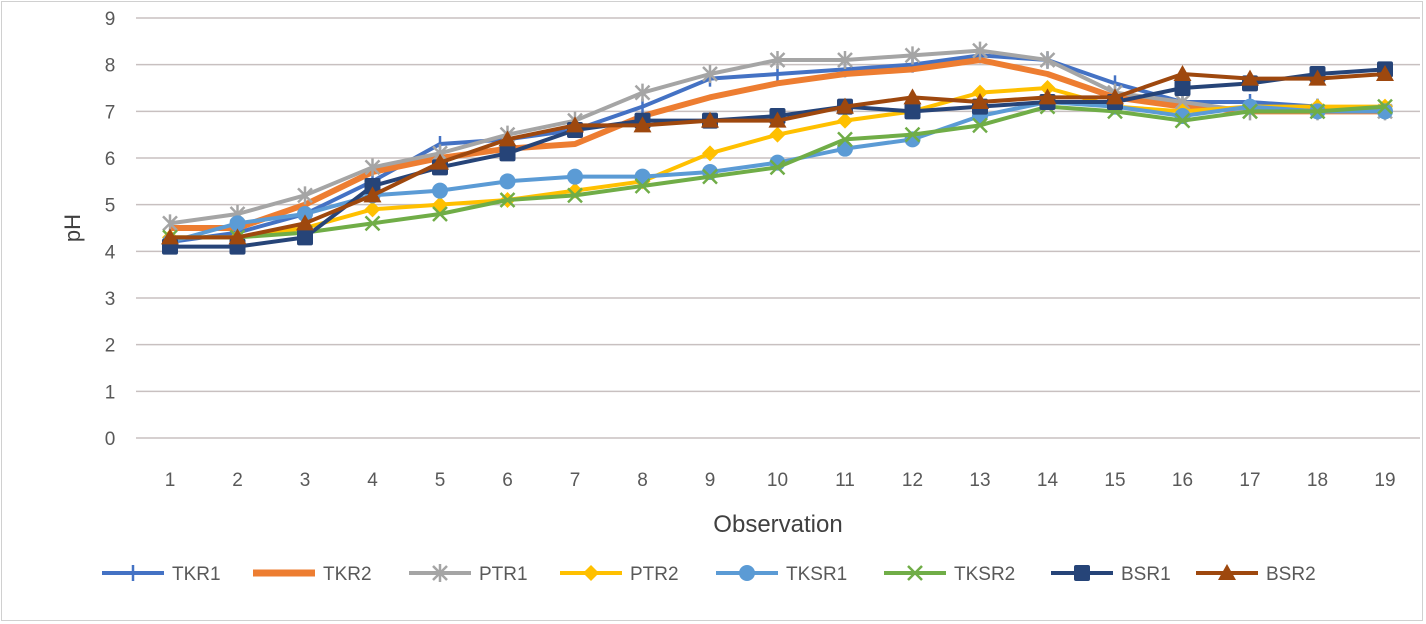  What do you see at coordinates (979, 480) in the screenshot?
I see `x-tick-label: 13` at bounding box center [979, 480].